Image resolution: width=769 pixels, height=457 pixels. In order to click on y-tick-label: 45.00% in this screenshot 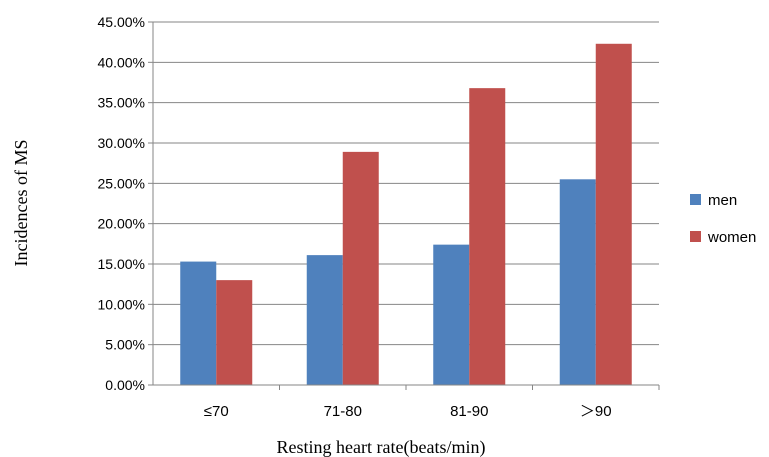, I will do `click(121, 22)`.